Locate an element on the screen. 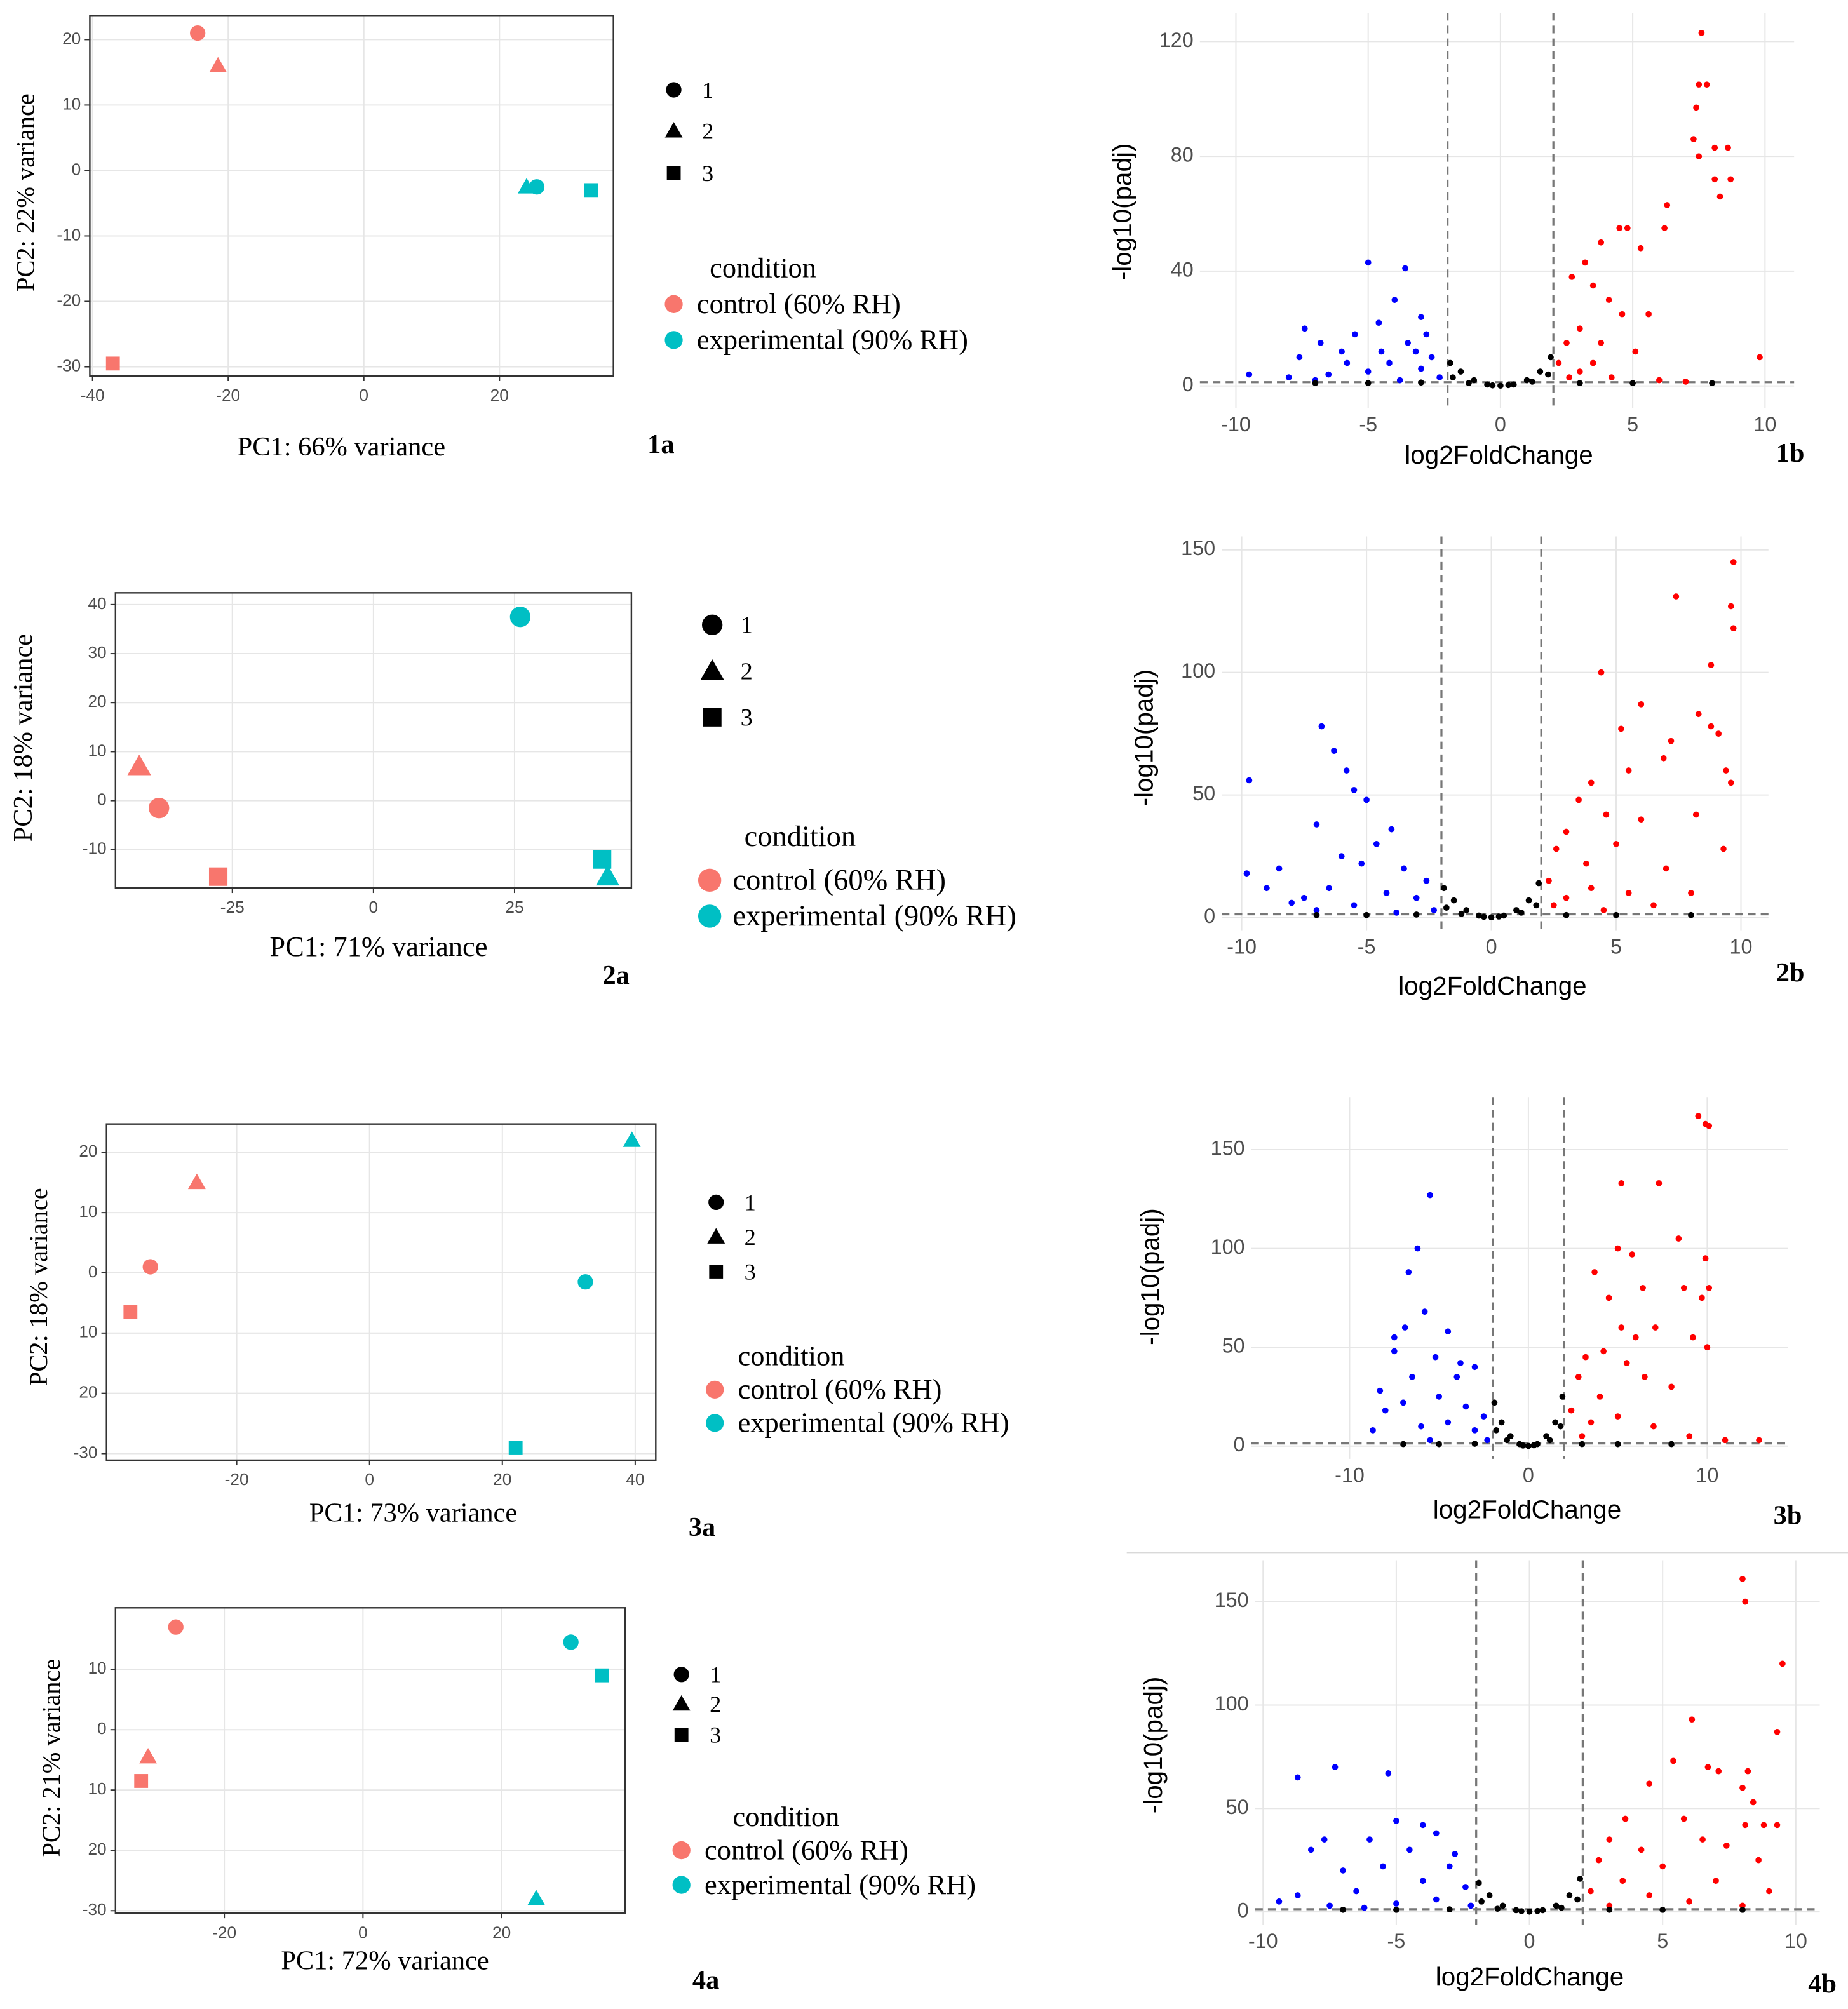 Image resolution: width=1848 pixels, height=2009 pixels. plot-area is located at coordinates (352, 195).